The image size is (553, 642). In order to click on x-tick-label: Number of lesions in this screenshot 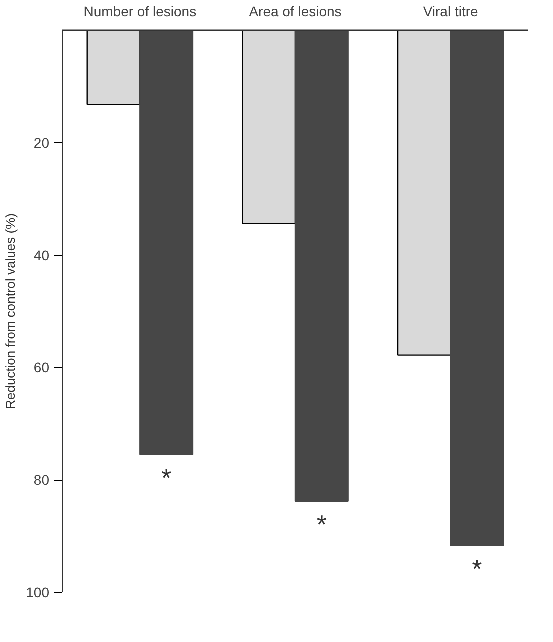, I will do `click(140, 12)`.